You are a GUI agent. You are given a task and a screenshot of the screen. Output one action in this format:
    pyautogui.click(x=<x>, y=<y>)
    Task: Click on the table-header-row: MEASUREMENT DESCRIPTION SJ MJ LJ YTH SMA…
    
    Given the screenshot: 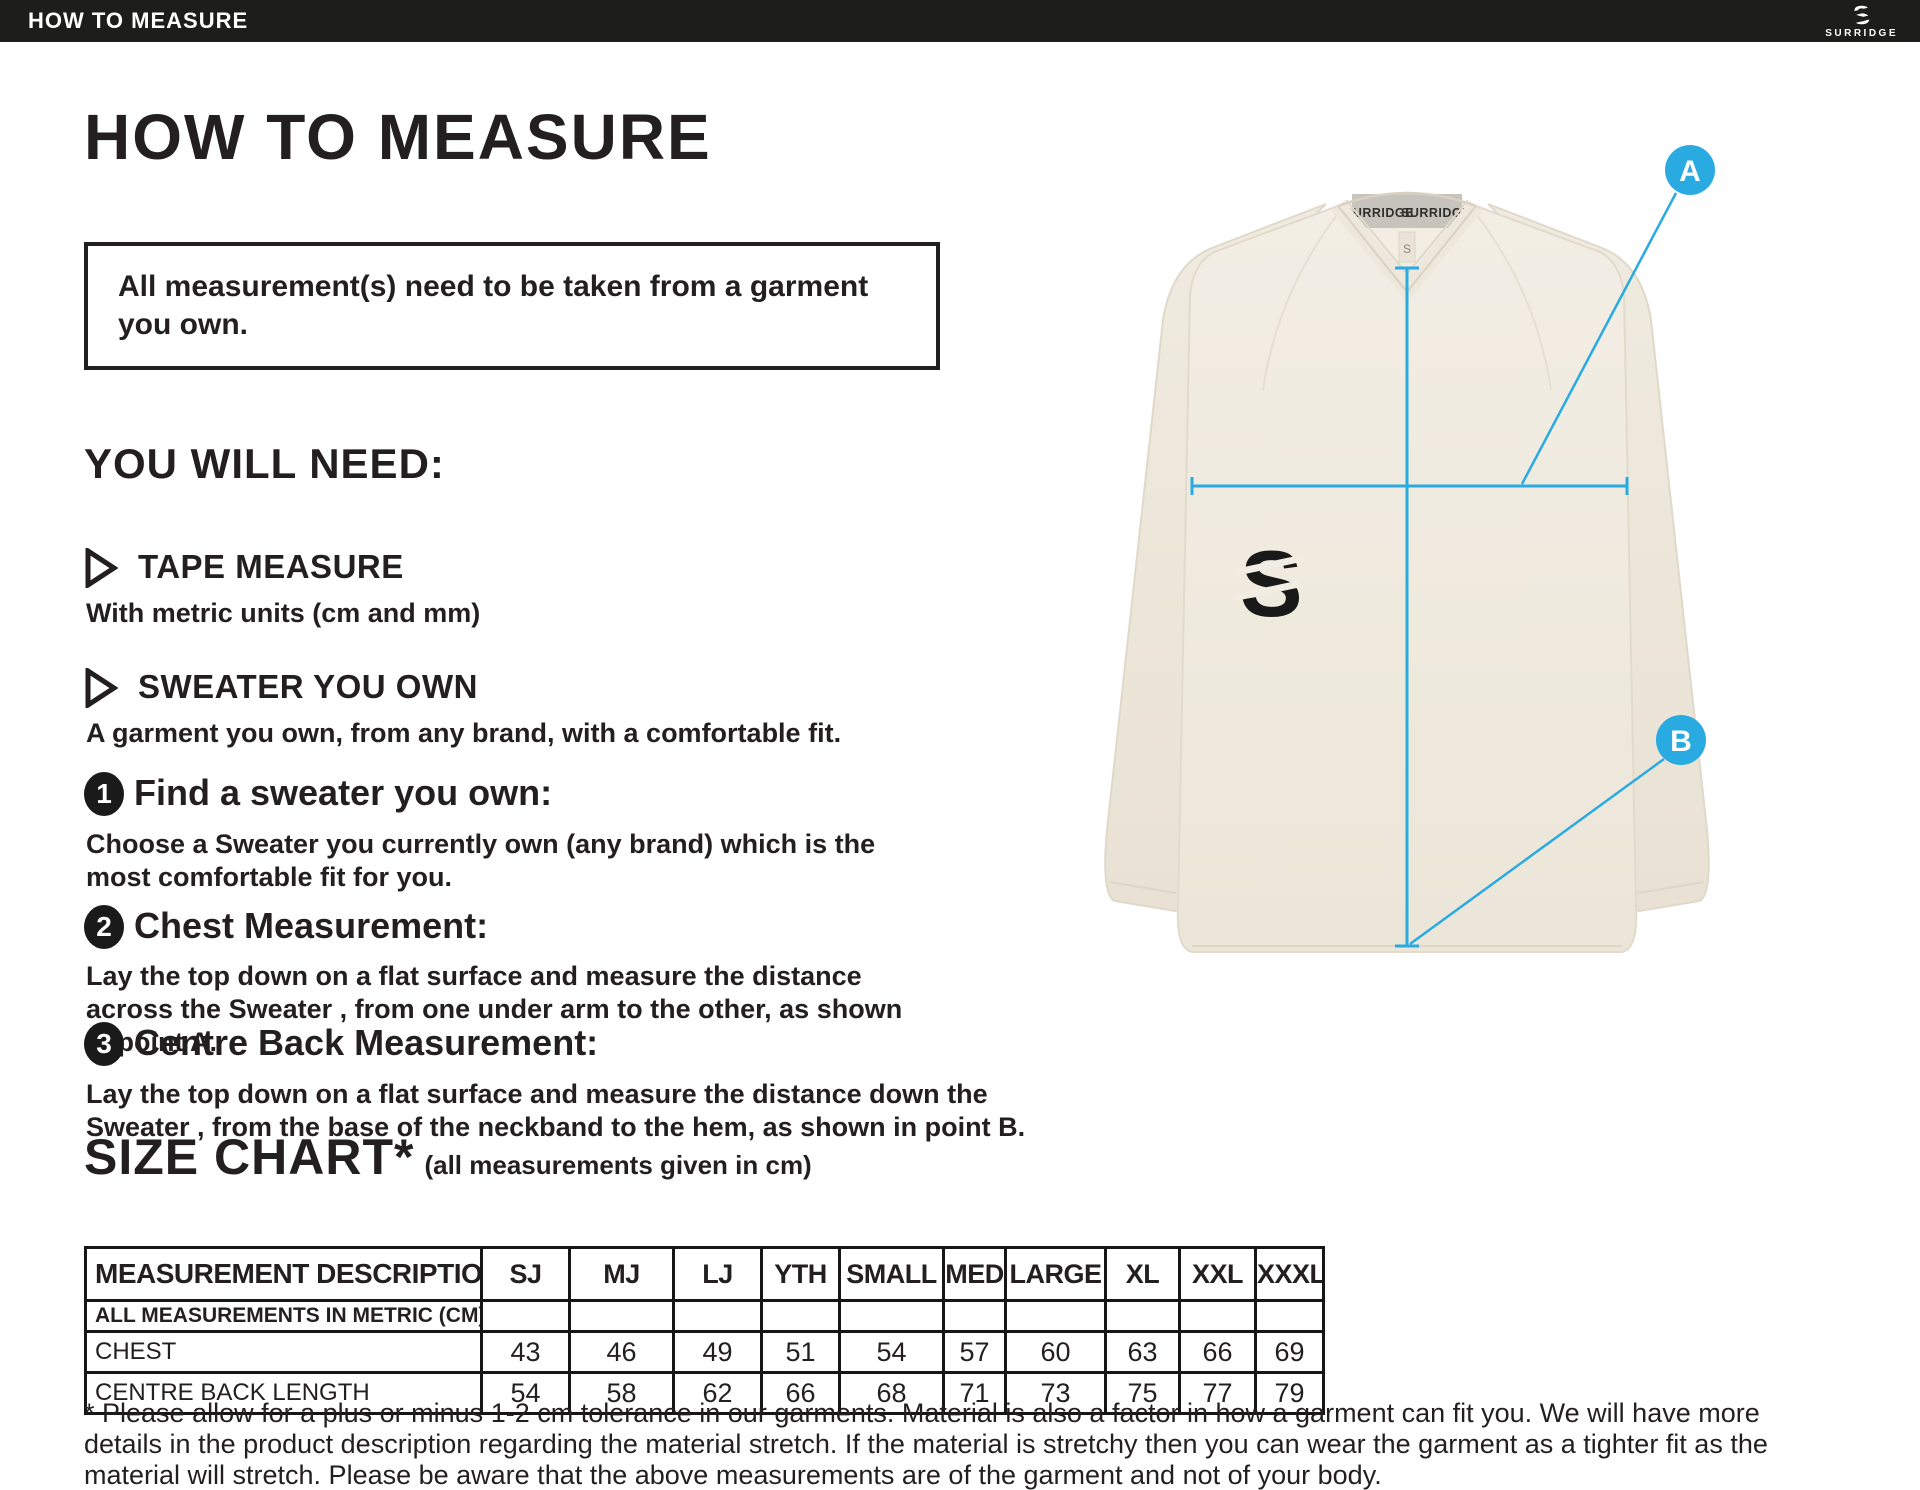 What is the action you would take?
    pyautogui.click(x=704, y=1274)
    